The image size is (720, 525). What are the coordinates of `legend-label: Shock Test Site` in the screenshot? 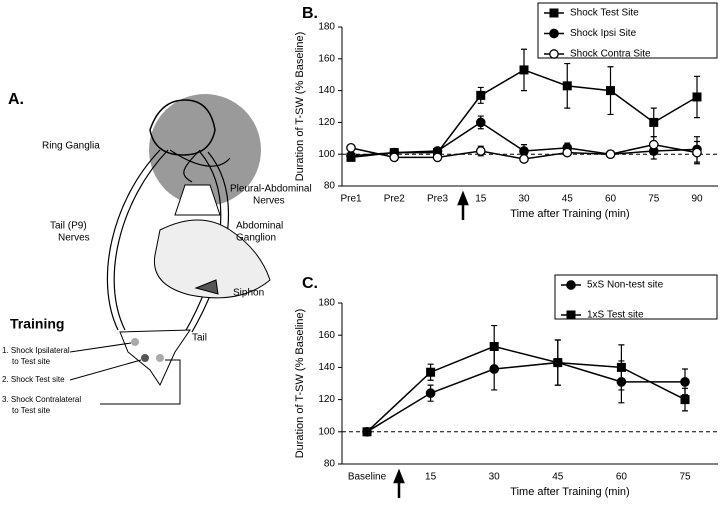 It's located at (604, 13).